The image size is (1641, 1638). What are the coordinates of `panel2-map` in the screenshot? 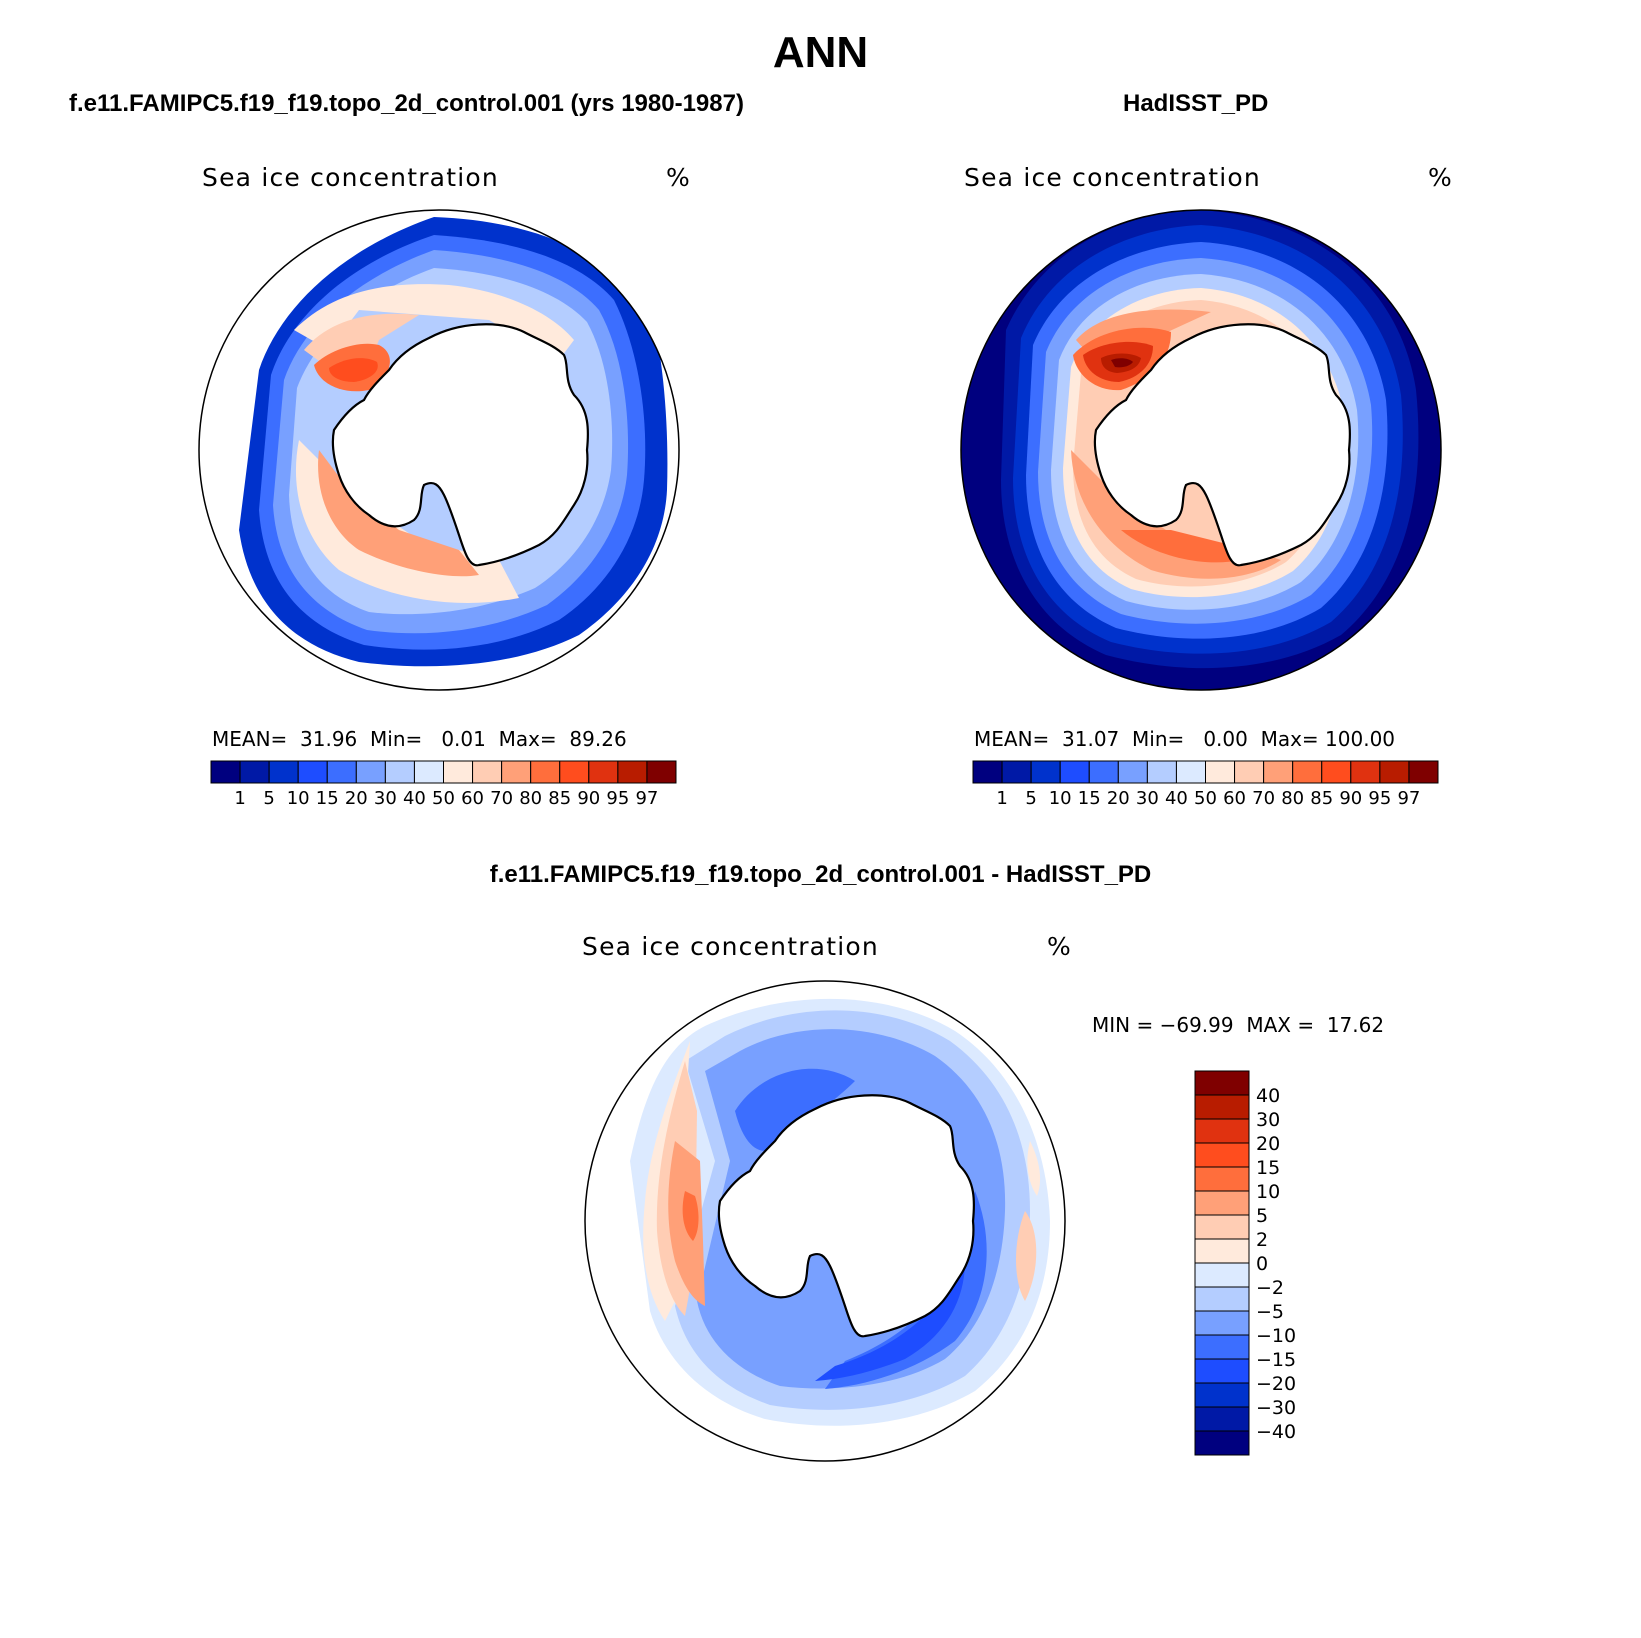 It's located at (1201, 450).